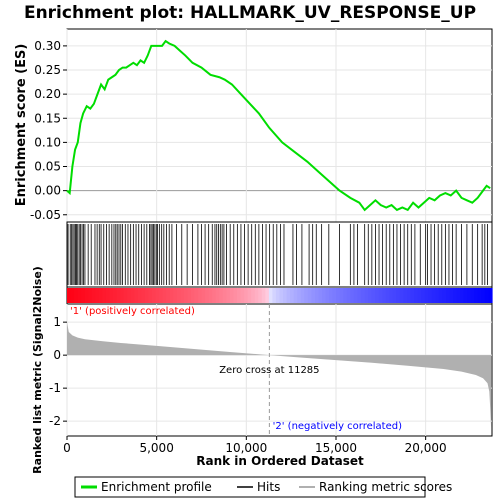  Describe the element at coordinates (280, 461) in the screenshot. I see `rank-x-label: Rank in Ordered Dataset` at that location.